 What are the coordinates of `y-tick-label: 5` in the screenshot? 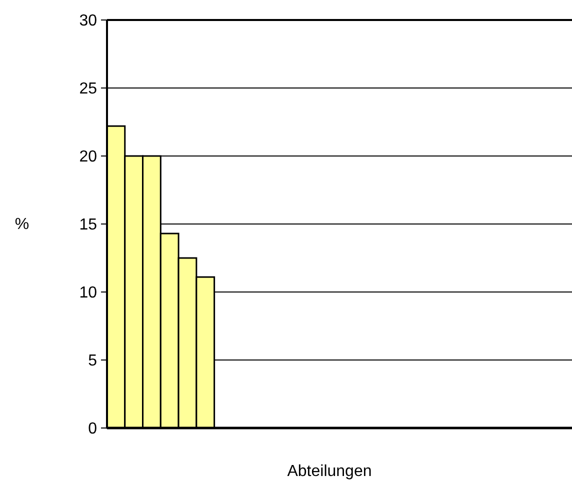 It's located at (93, 361).